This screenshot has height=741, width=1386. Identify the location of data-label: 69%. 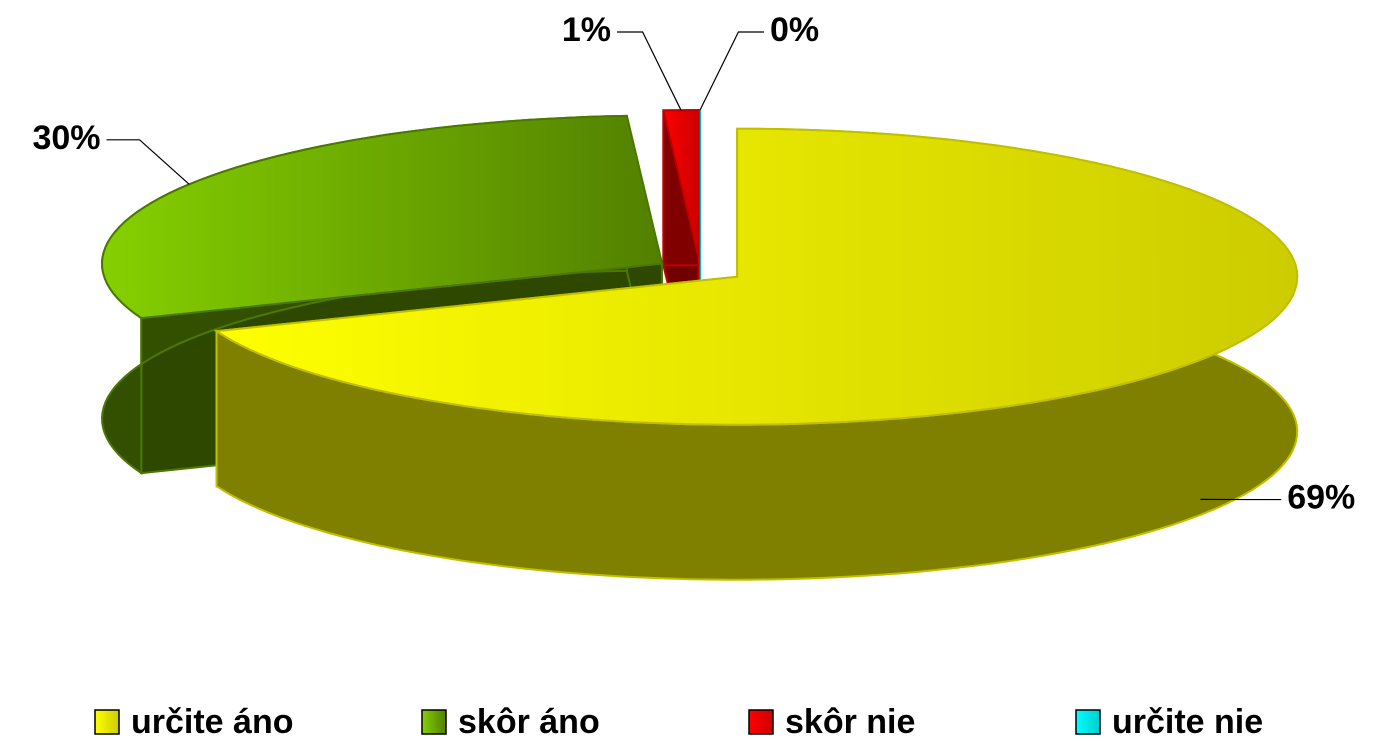
(1321, 498).